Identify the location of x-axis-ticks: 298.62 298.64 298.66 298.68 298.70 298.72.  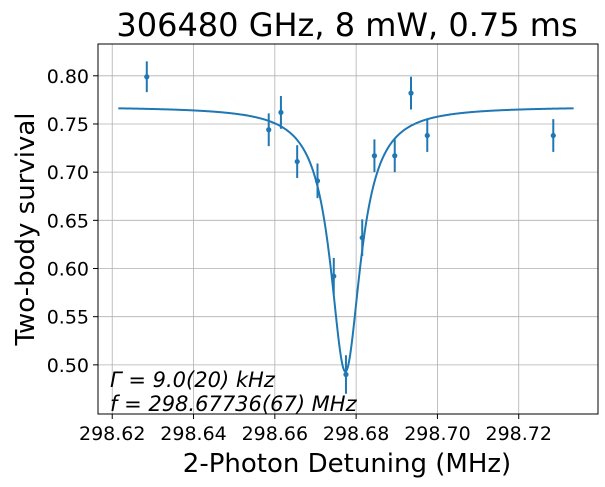
(315, 429).